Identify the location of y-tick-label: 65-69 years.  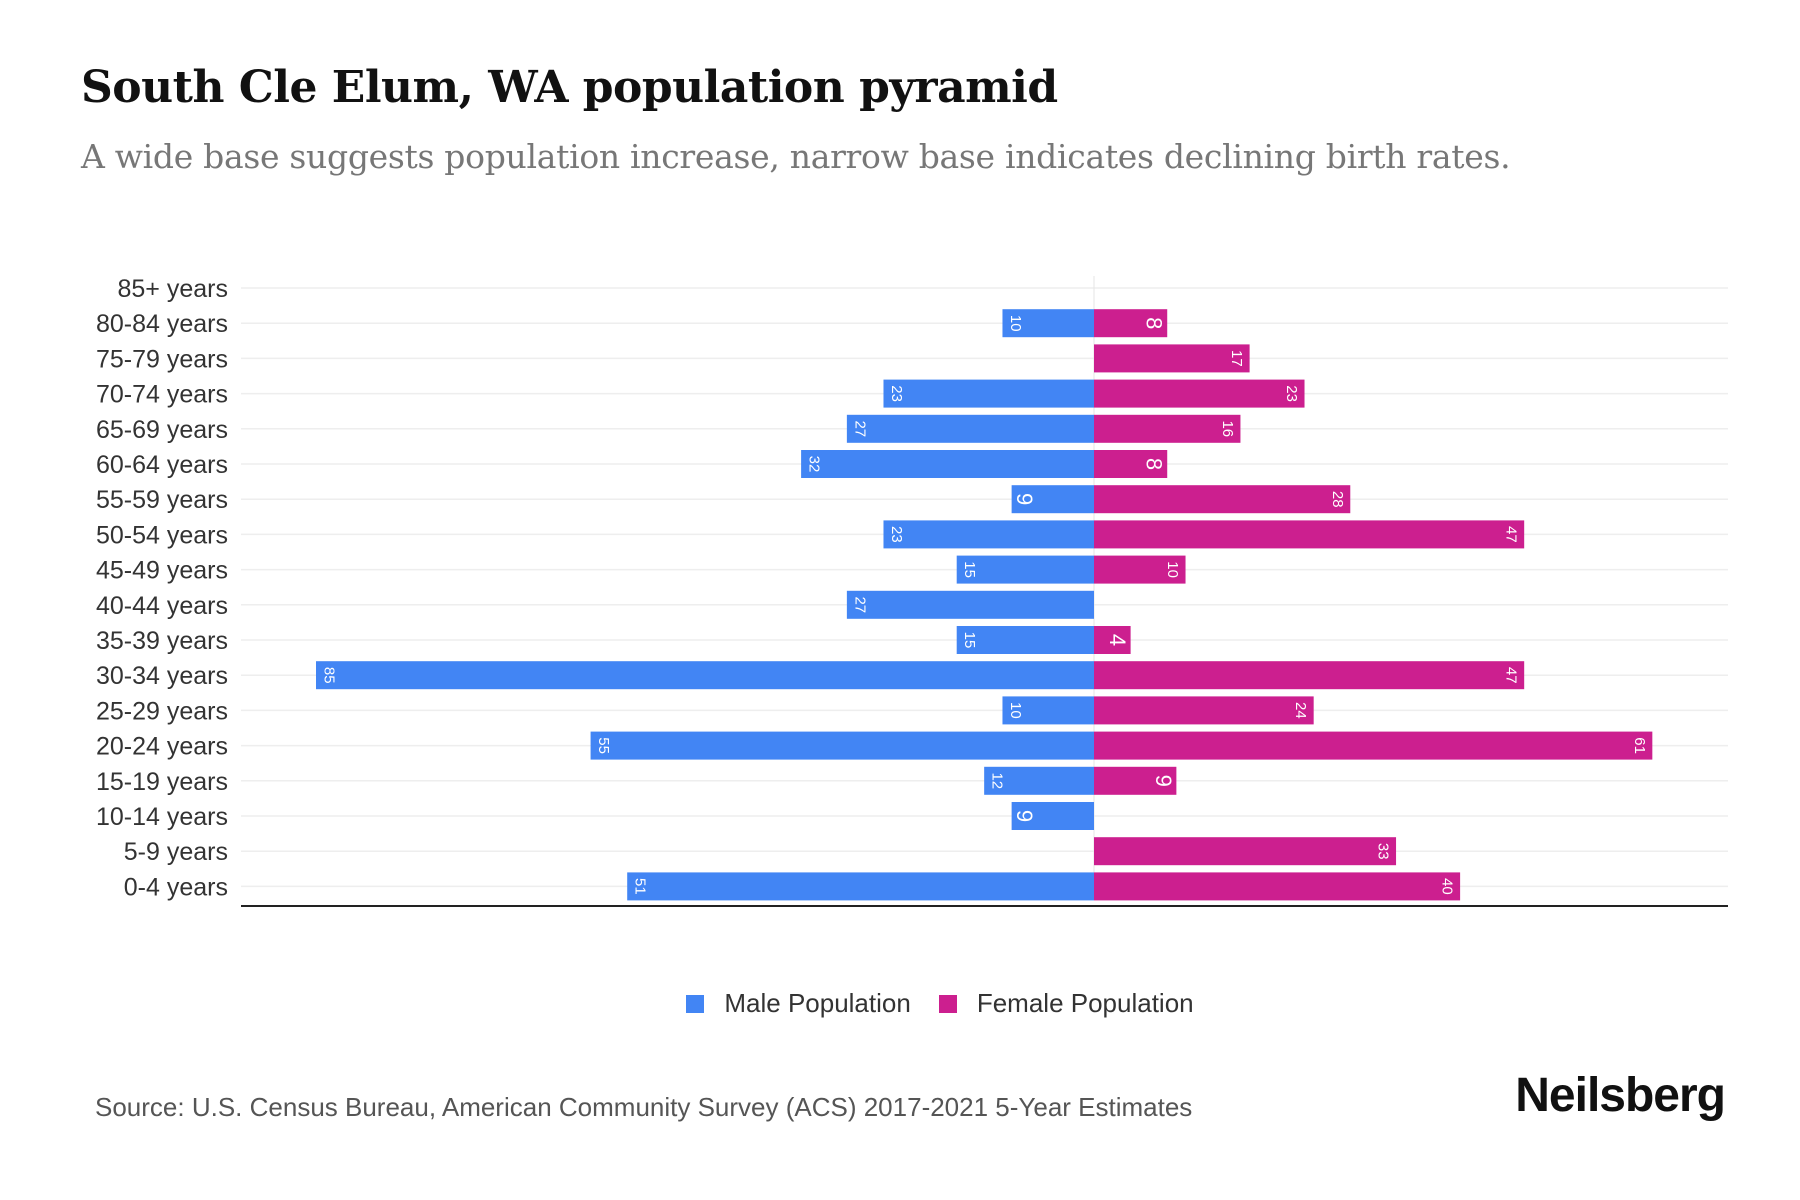
(162, 430).